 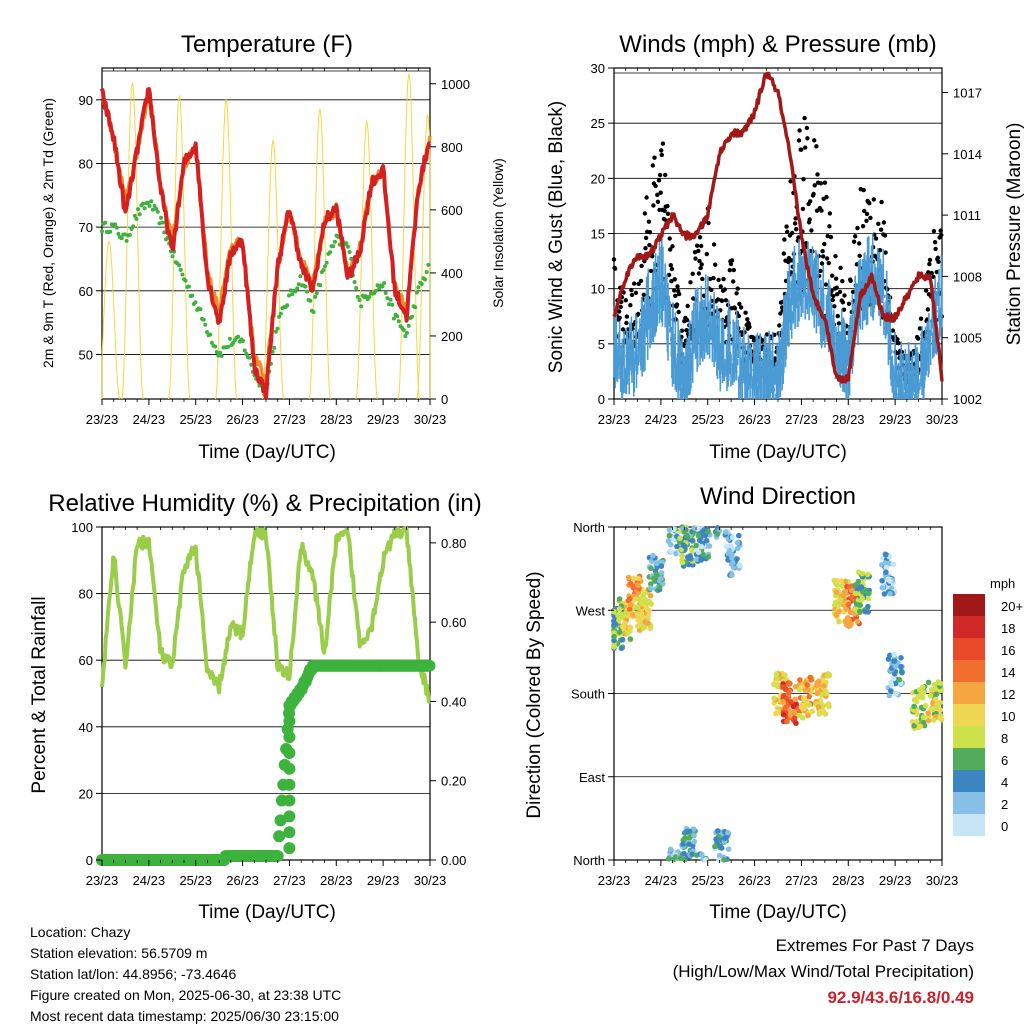 What do you see at coordinates (383, 419) in the screenshot?
I see `x-tick-label: 29/23` at bounding box center [383, 419].